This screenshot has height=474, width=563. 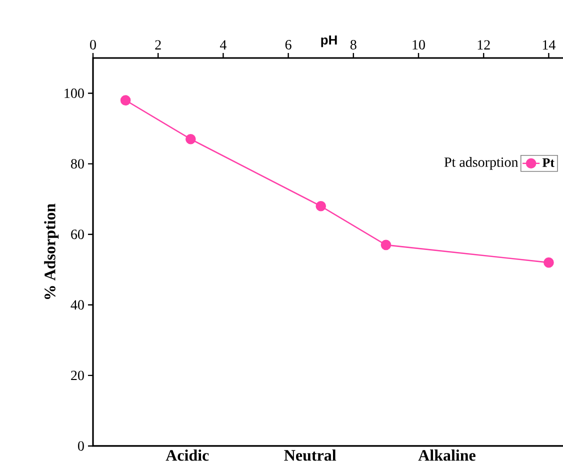 What do you see at coordinates (93, 45) in the screenshot?
I see `x-tick-label: 0` at bounding box center [93, 45].